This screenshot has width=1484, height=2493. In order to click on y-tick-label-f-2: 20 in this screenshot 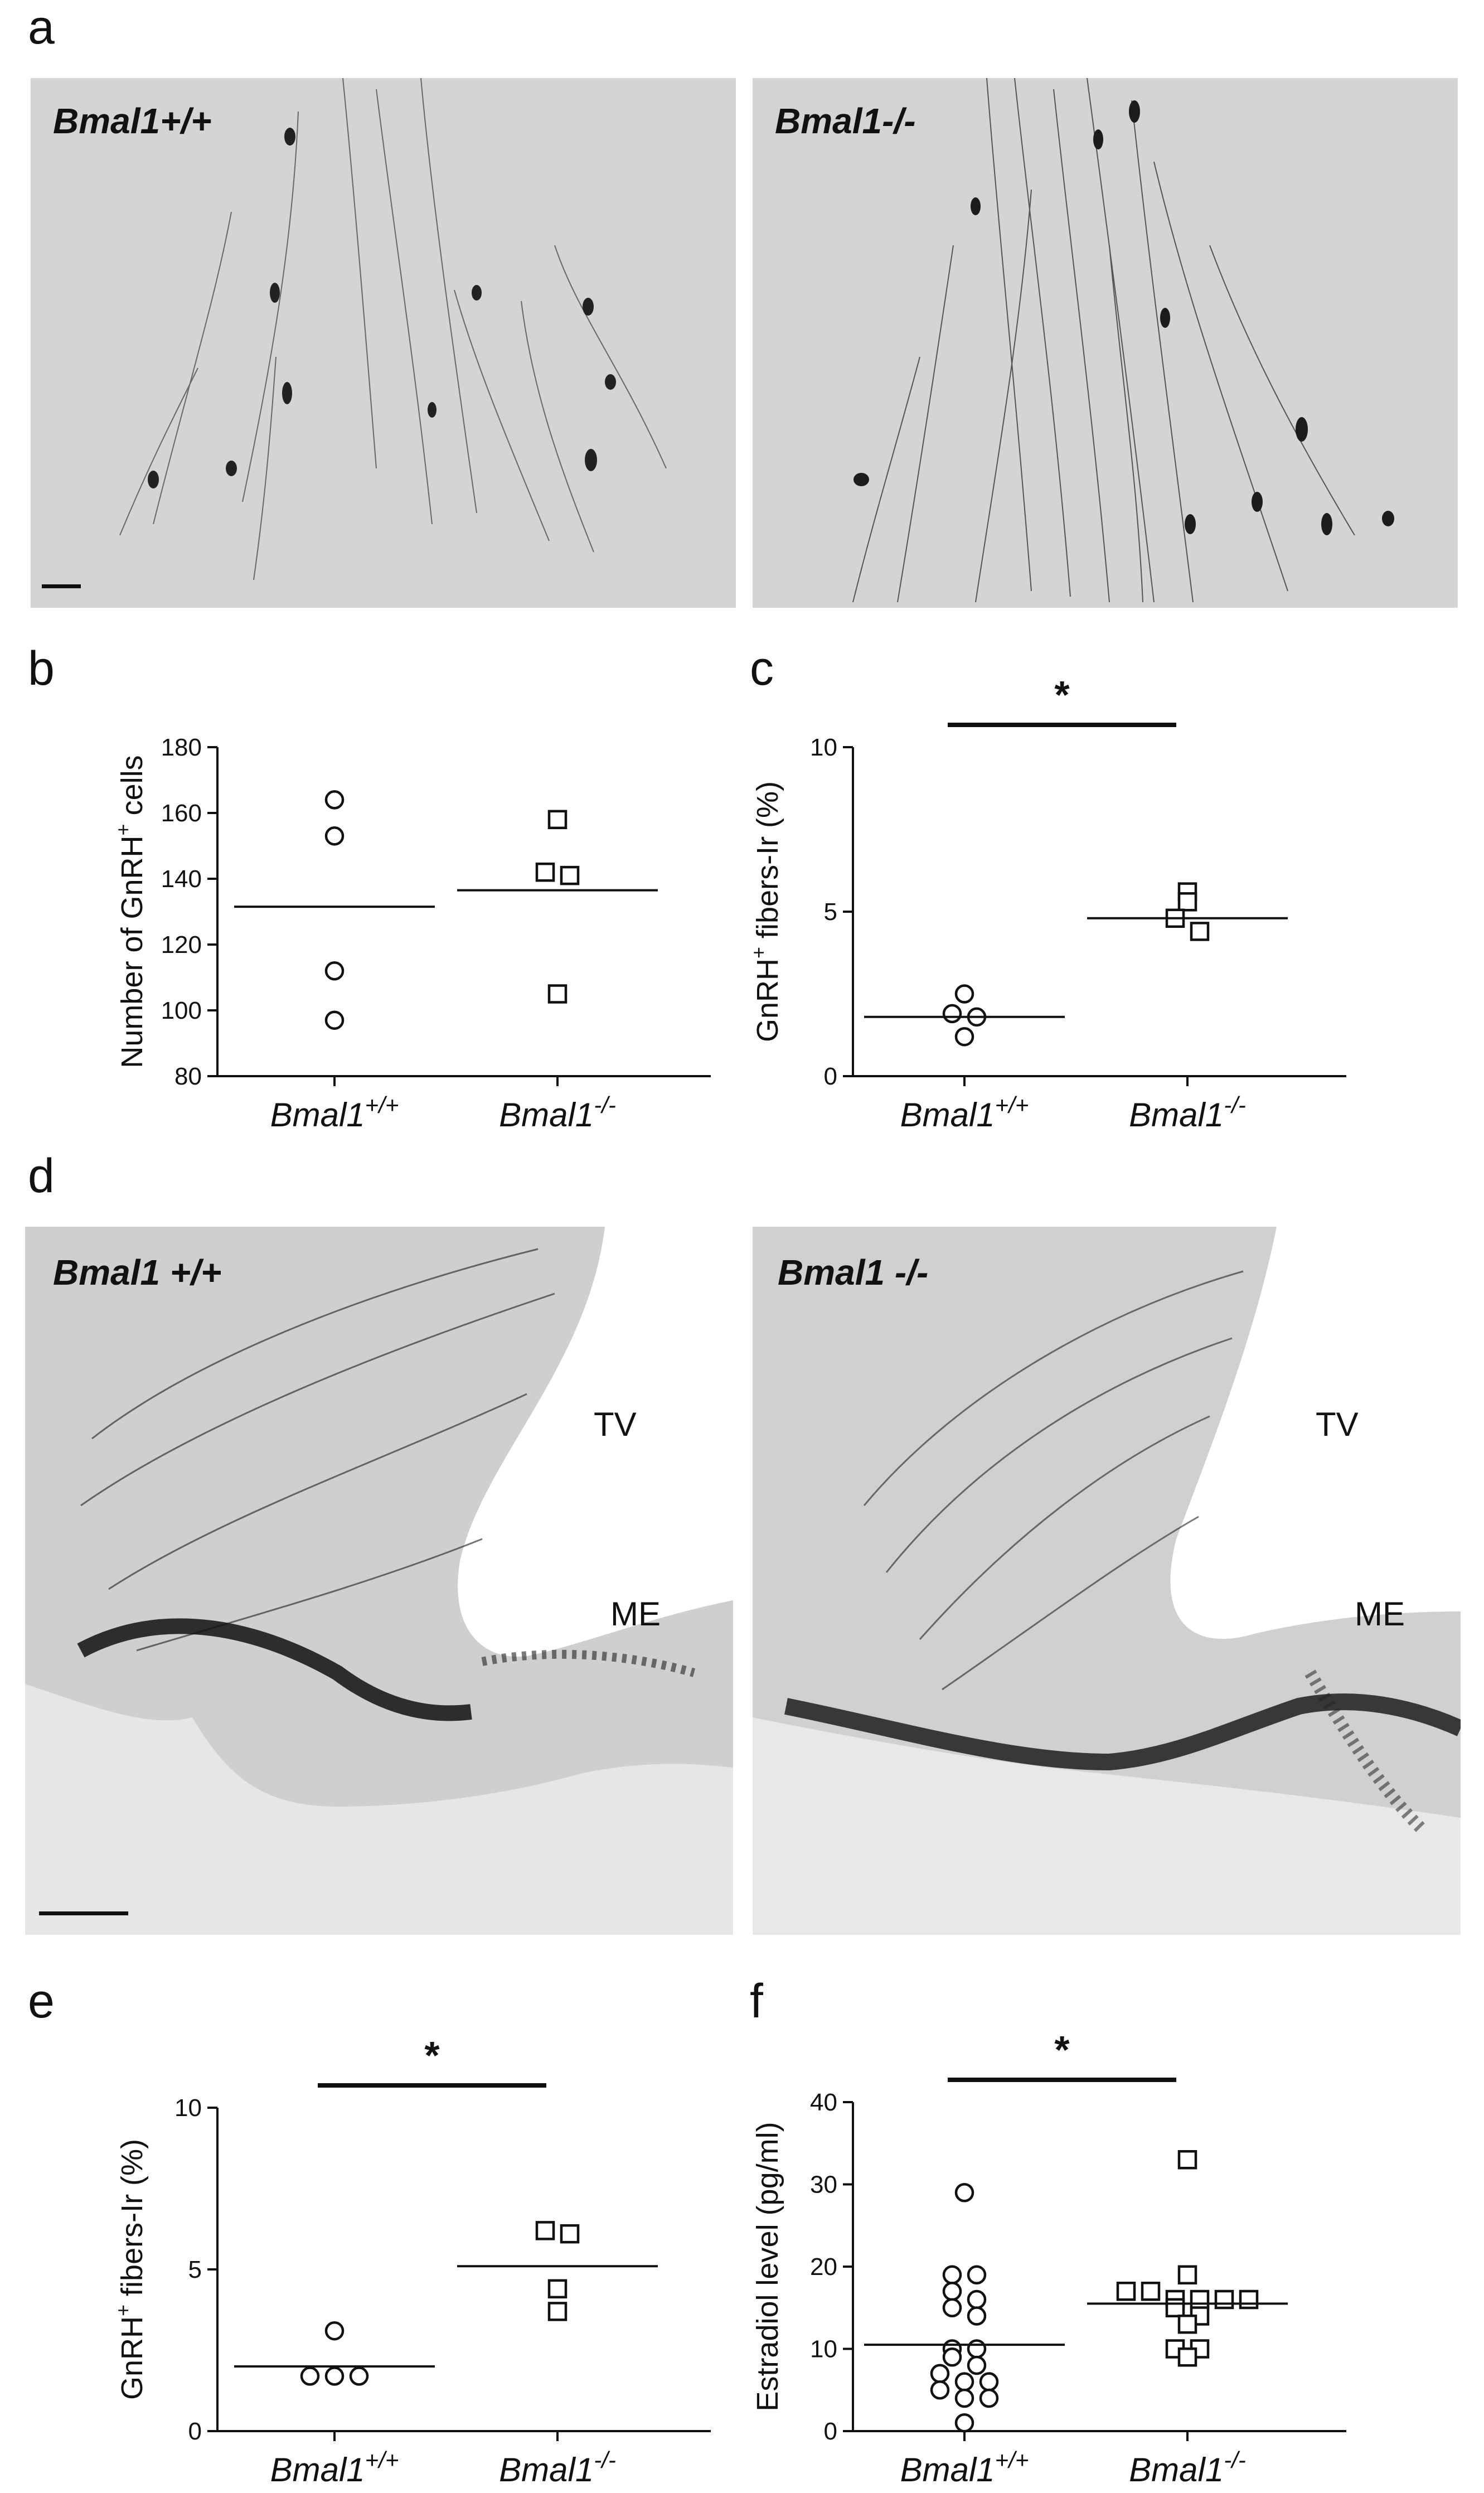, I will do `click(823, 2267)`.